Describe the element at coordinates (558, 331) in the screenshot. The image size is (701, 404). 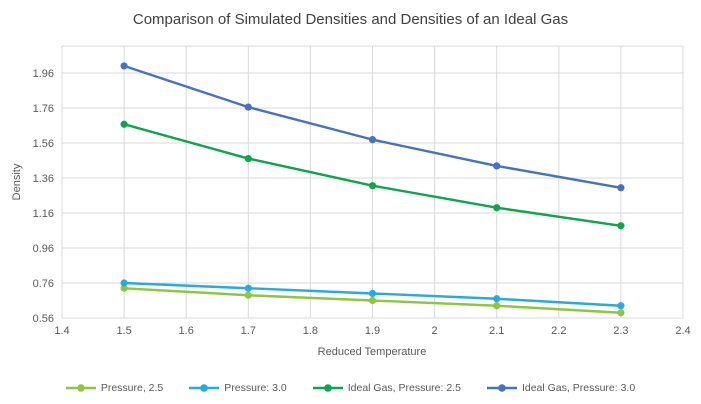
I see `x-tick-label: 2.2` at that location.